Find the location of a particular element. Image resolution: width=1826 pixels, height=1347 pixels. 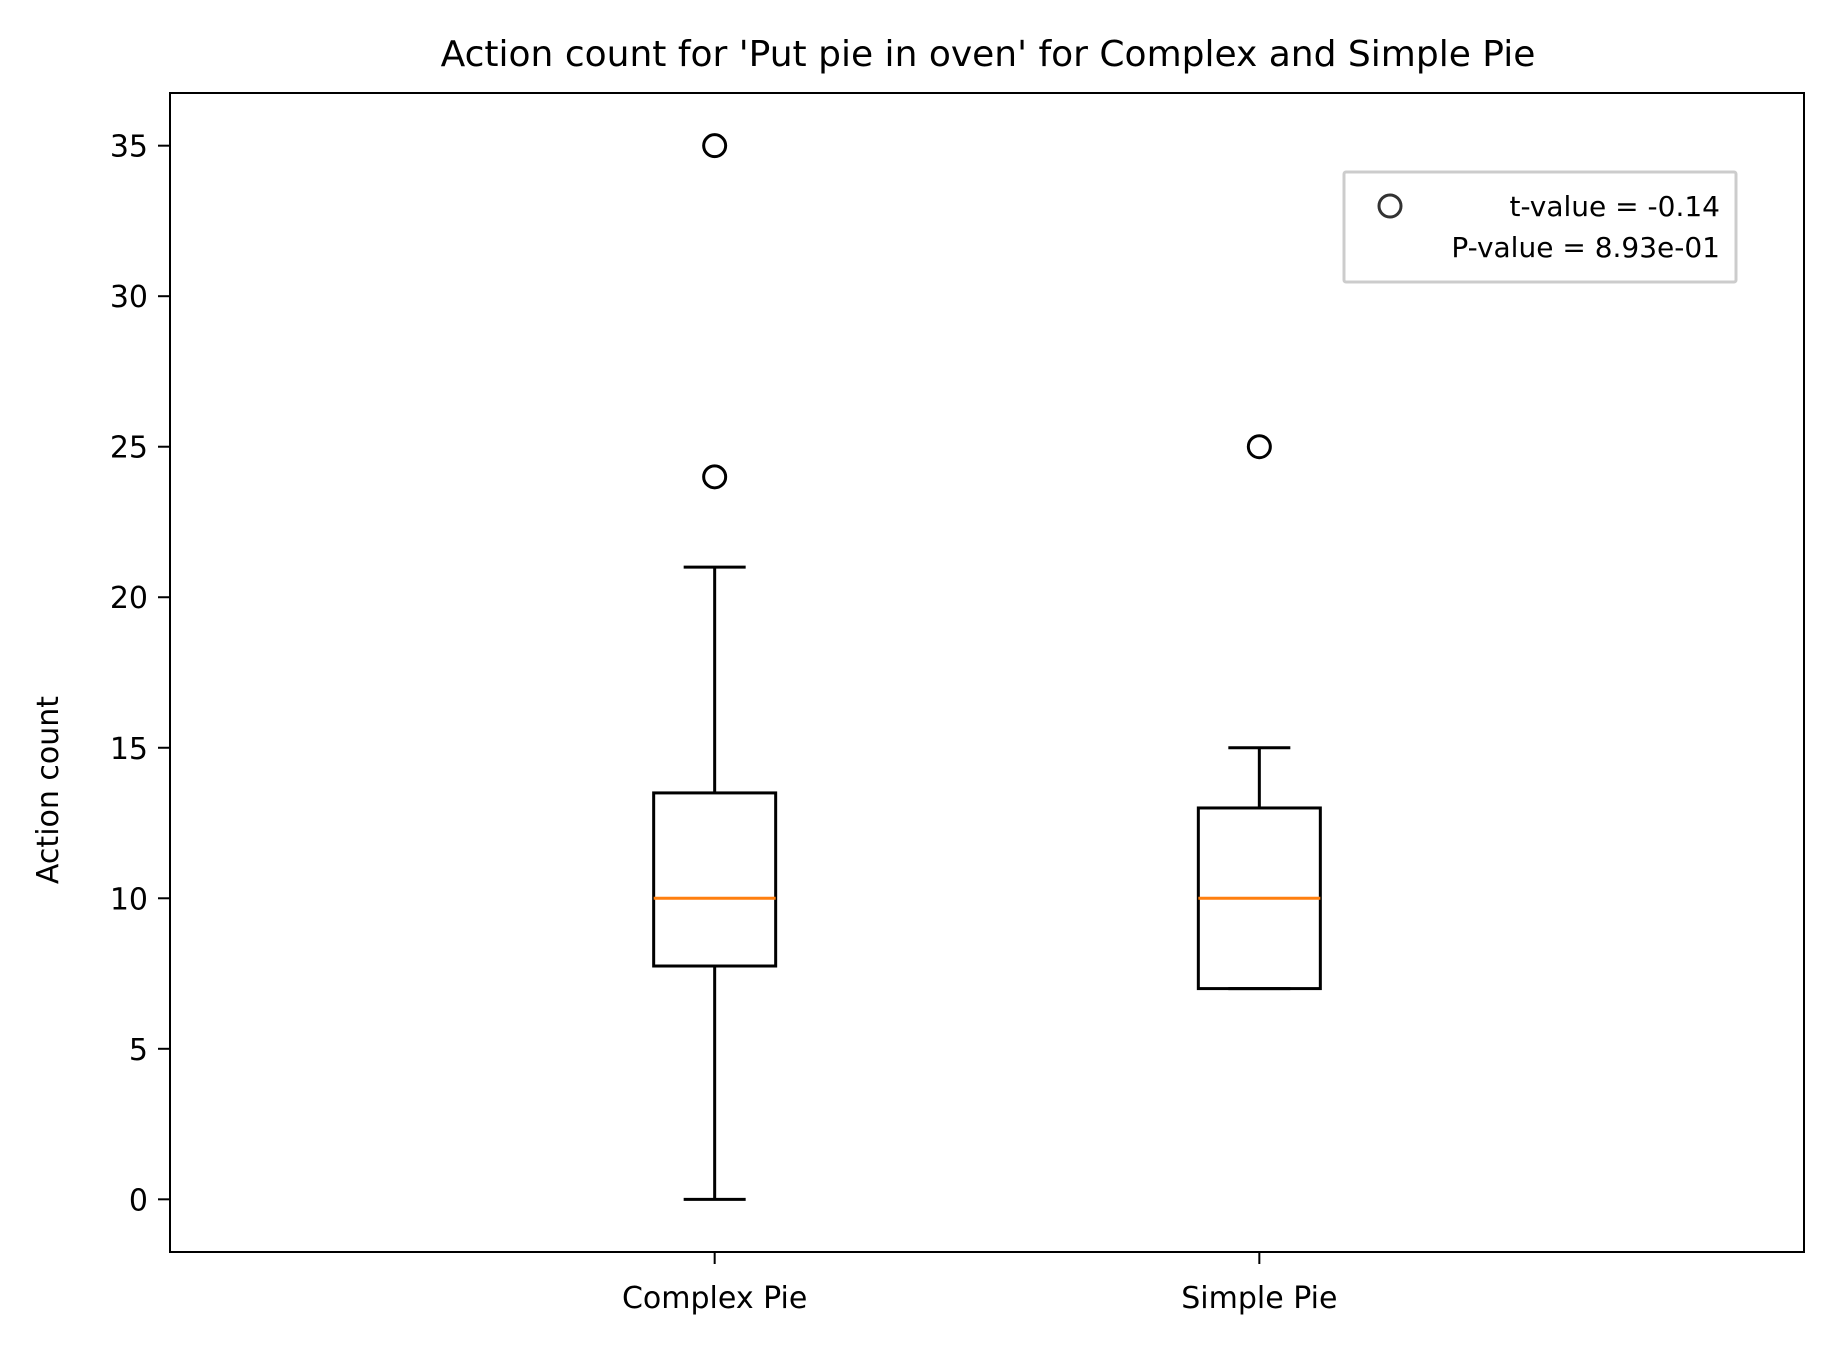

box-complex-pie is located at coordinates (715, 667).